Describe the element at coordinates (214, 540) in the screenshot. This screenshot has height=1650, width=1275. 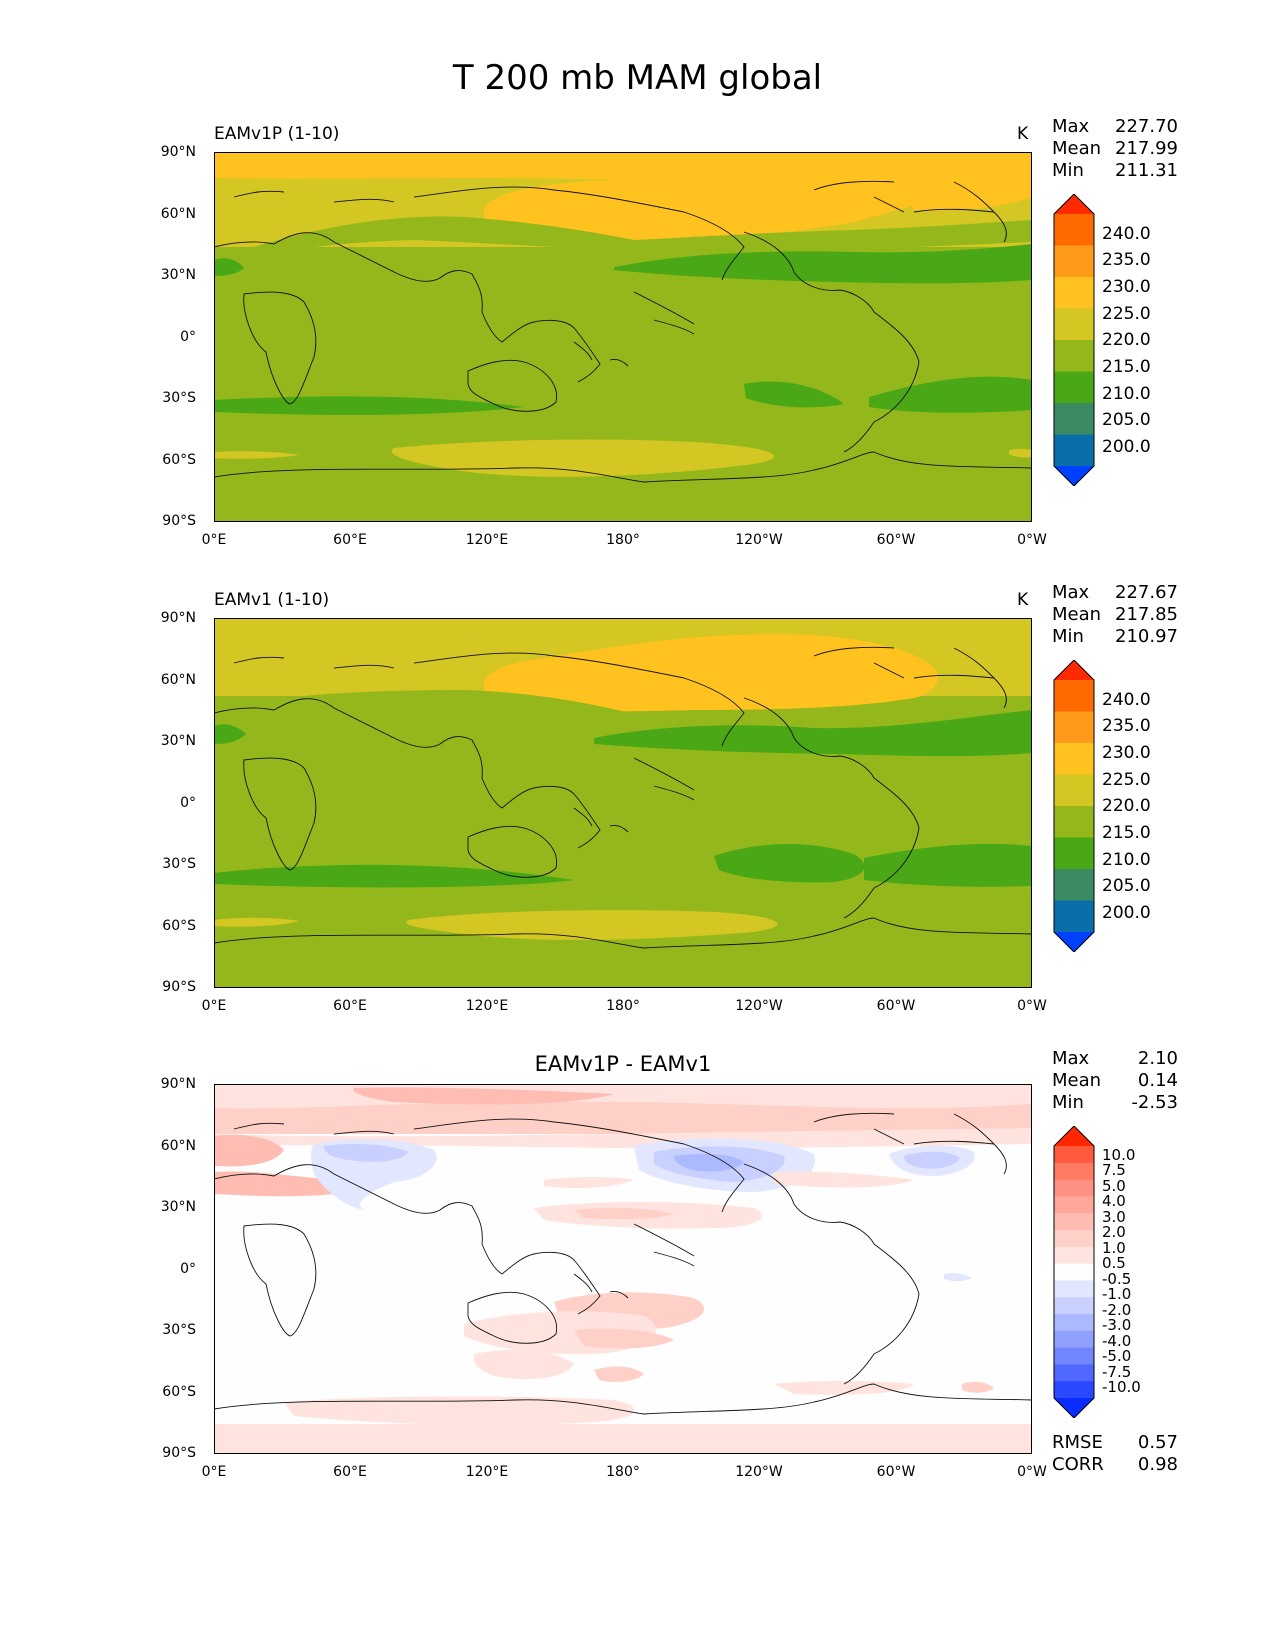
I see `p1-xtick-0e: 0°E` at that location.